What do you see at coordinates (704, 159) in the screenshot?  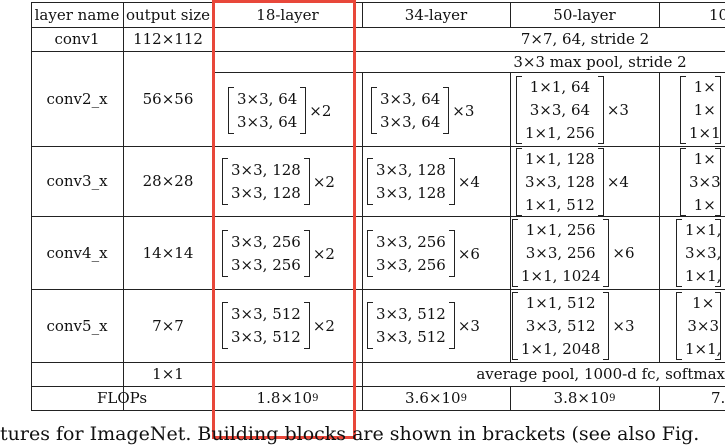 I see `conv3-101-line-1: 1×` at bounding box center [704, 159].